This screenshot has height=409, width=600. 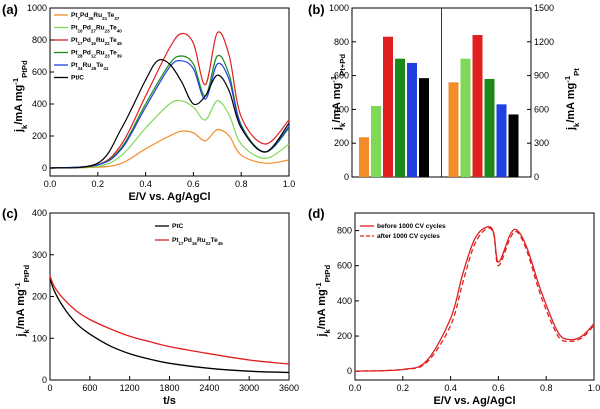 I want to click on y-axis-label-a: jk/mA mg-1PtPd, so click(x=20, y=96).